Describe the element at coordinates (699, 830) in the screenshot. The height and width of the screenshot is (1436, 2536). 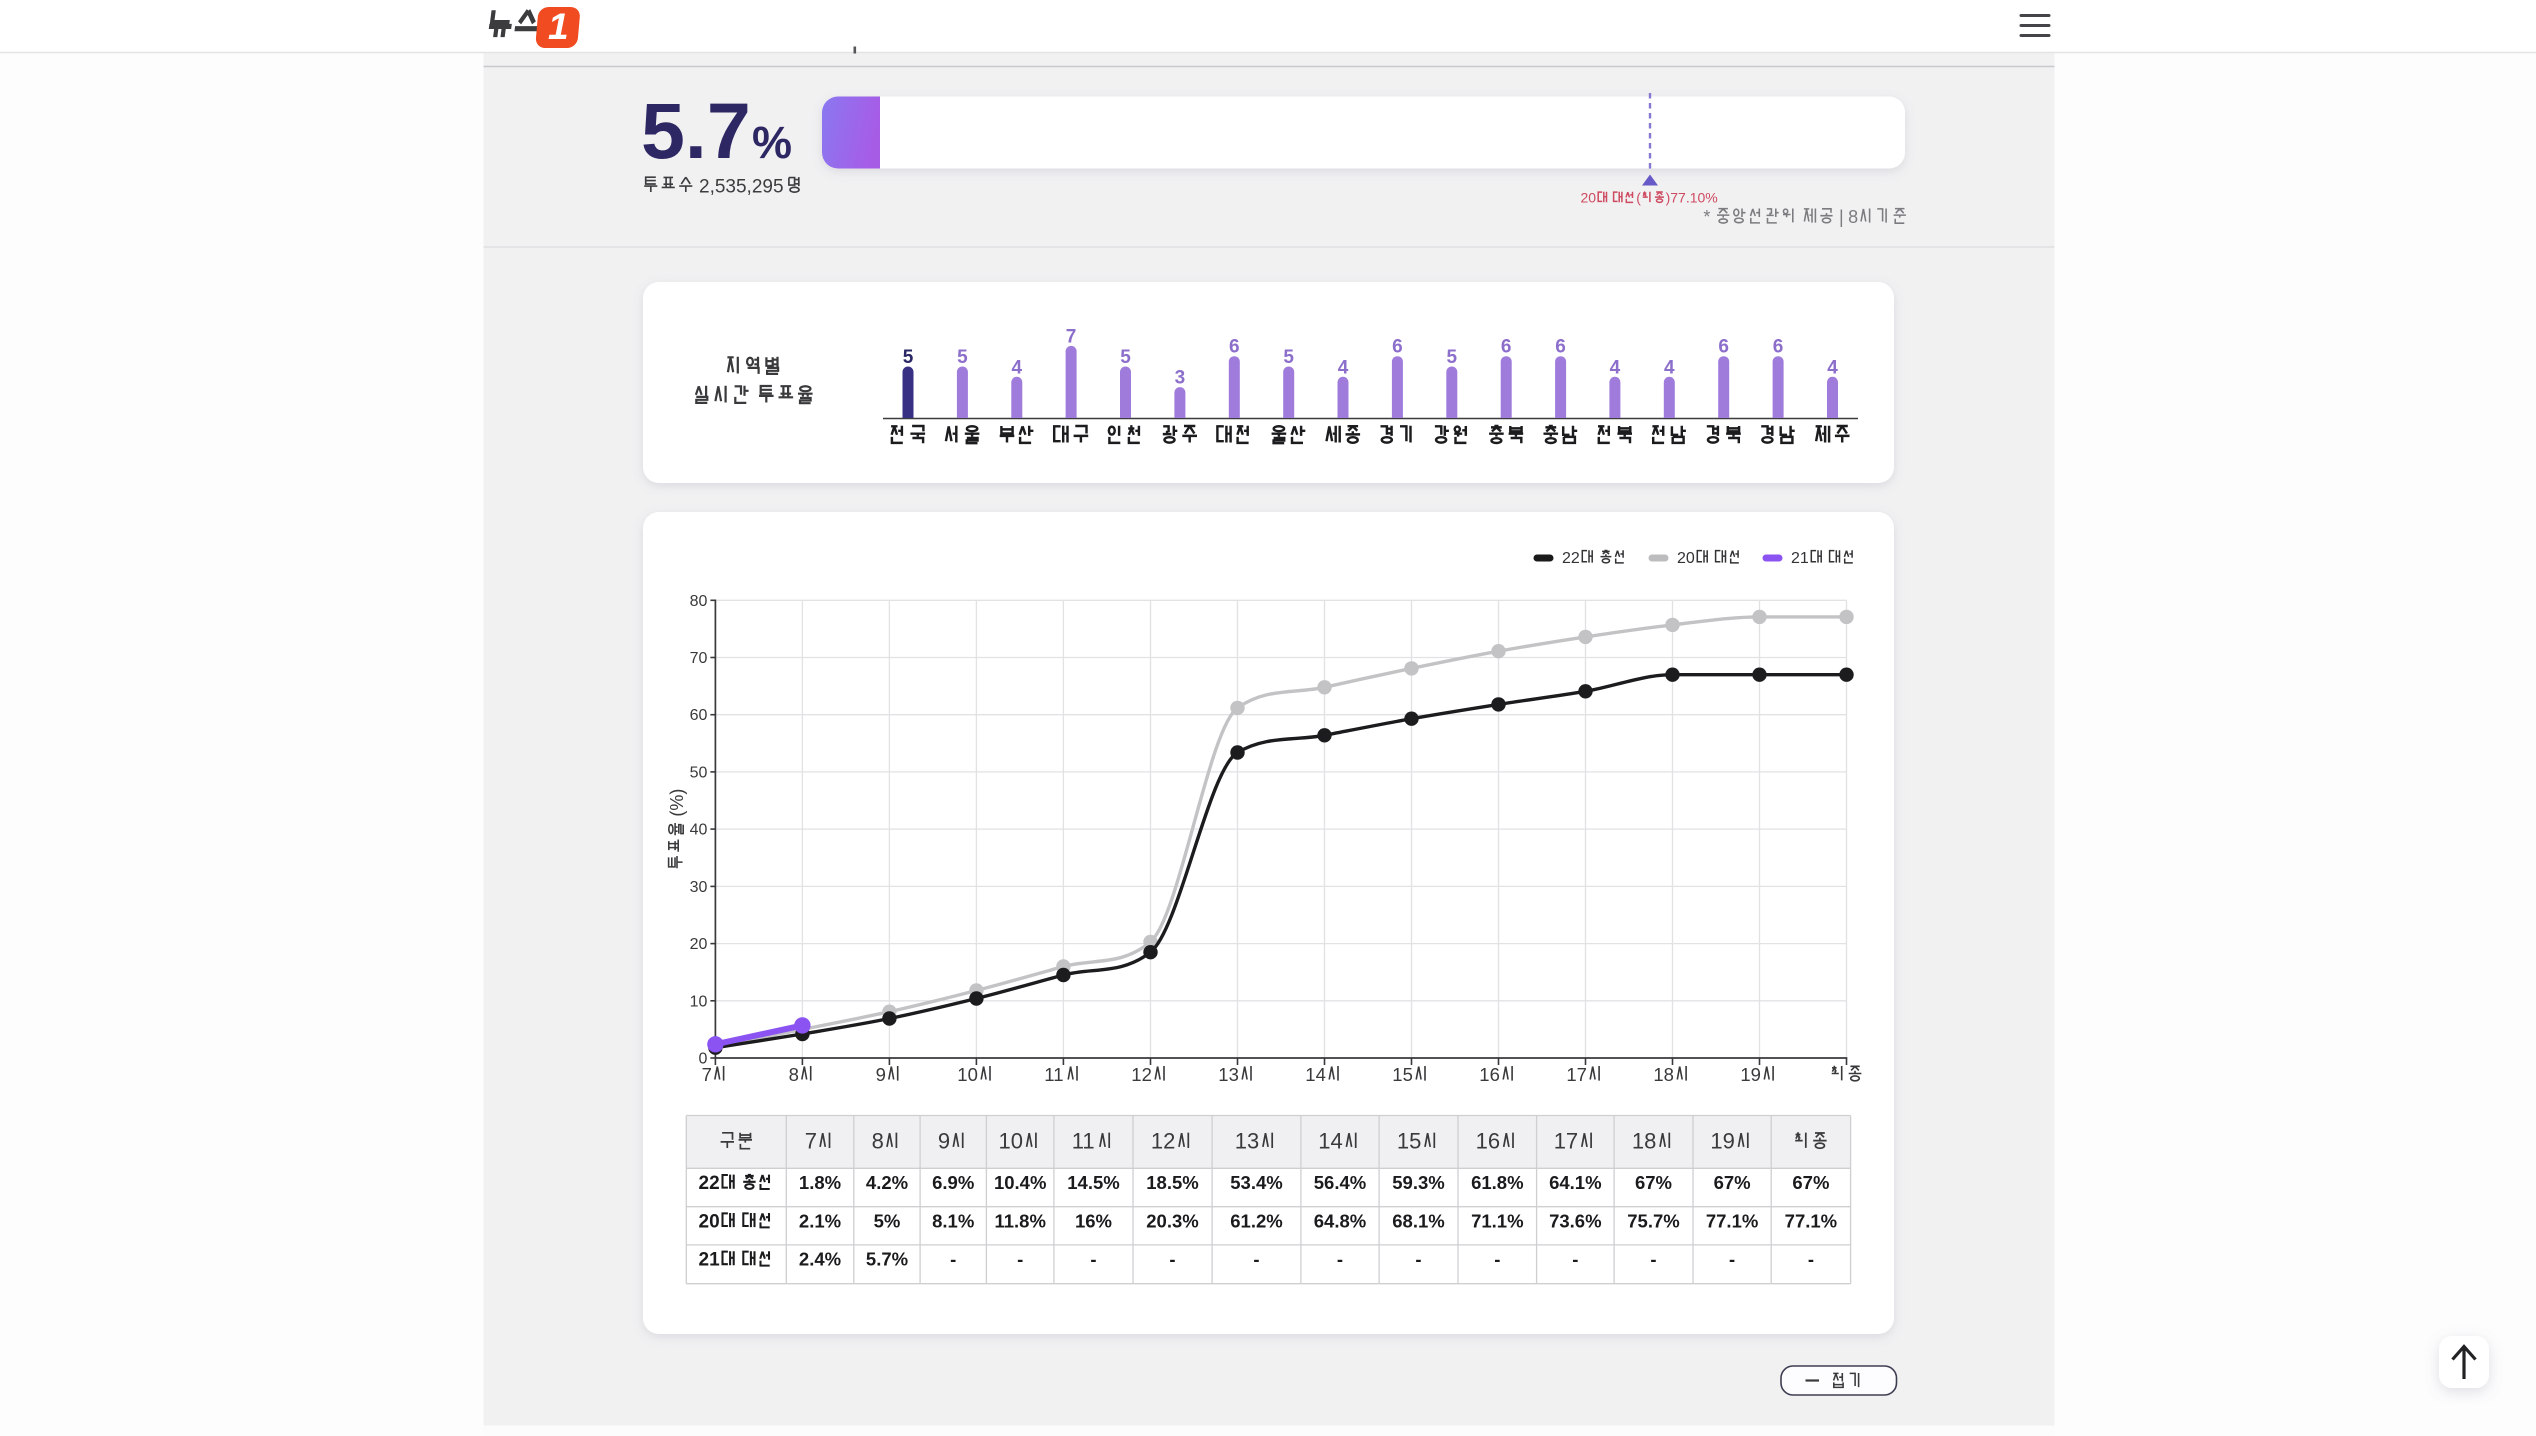
I see `svg-text: 40` at that location.